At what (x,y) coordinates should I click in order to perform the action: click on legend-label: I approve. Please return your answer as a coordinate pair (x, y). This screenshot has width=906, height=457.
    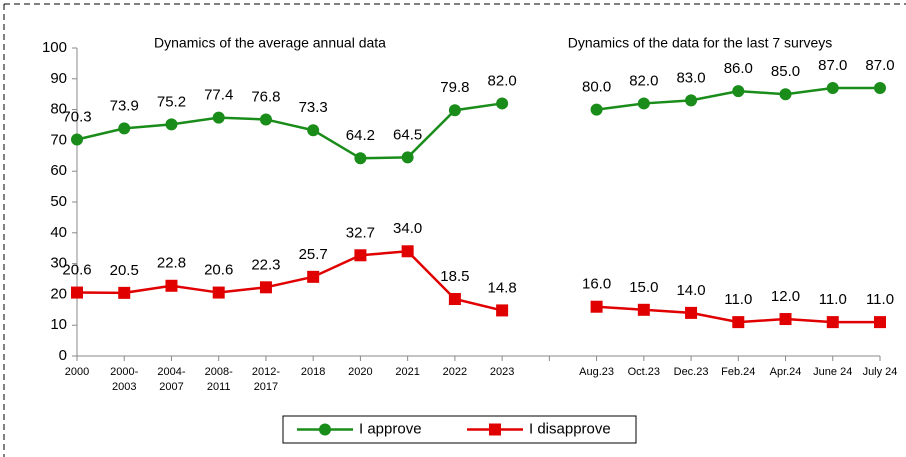
    Looking at the image, I should click on (390, 428).